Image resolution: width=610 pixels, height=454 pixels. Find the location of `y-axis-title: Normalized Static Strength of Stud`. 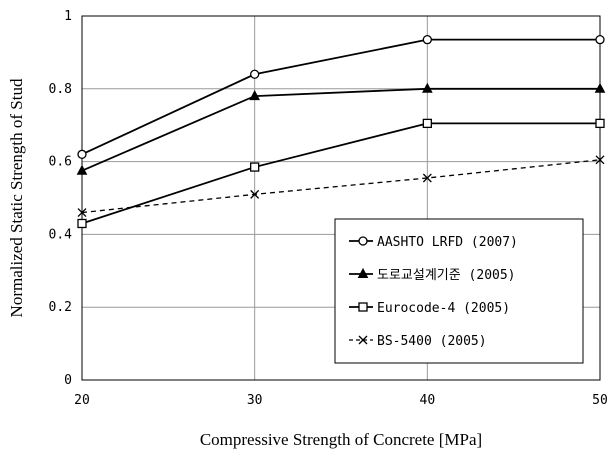

y-axis-title: Normalized Static Strength of Stud is located at coordinates (16, 197).